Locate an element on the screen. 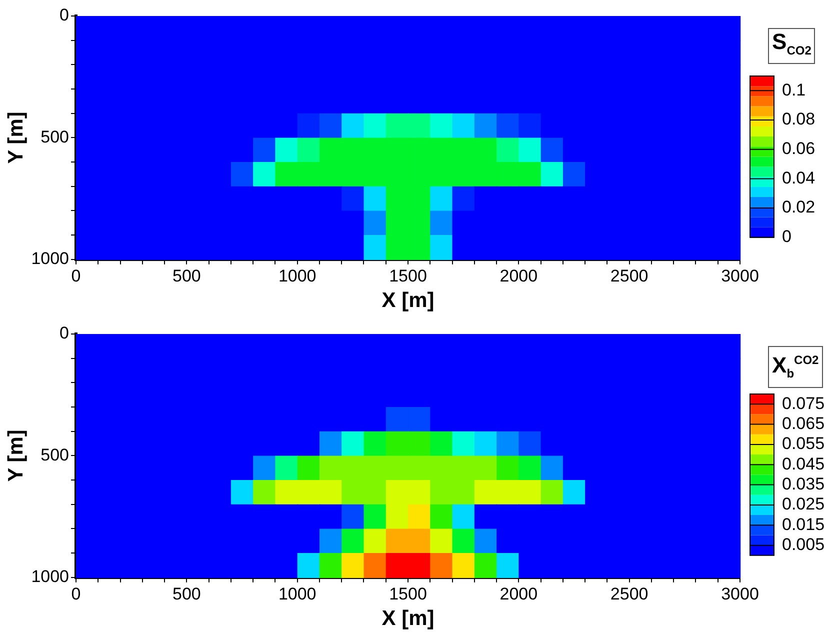 Image resolution: width=838 pixels, height=636 pixels. color-bar-label: 0.025 is located at coordinates (803, 504).